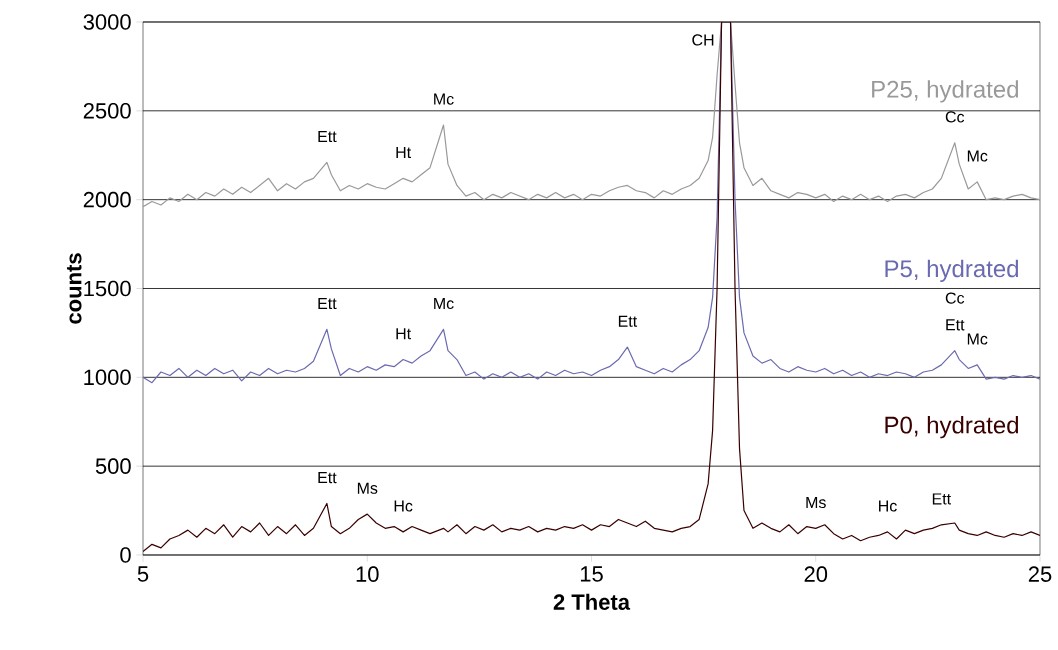  I want to click on y-tick-label: 2000, so click(107, 199).